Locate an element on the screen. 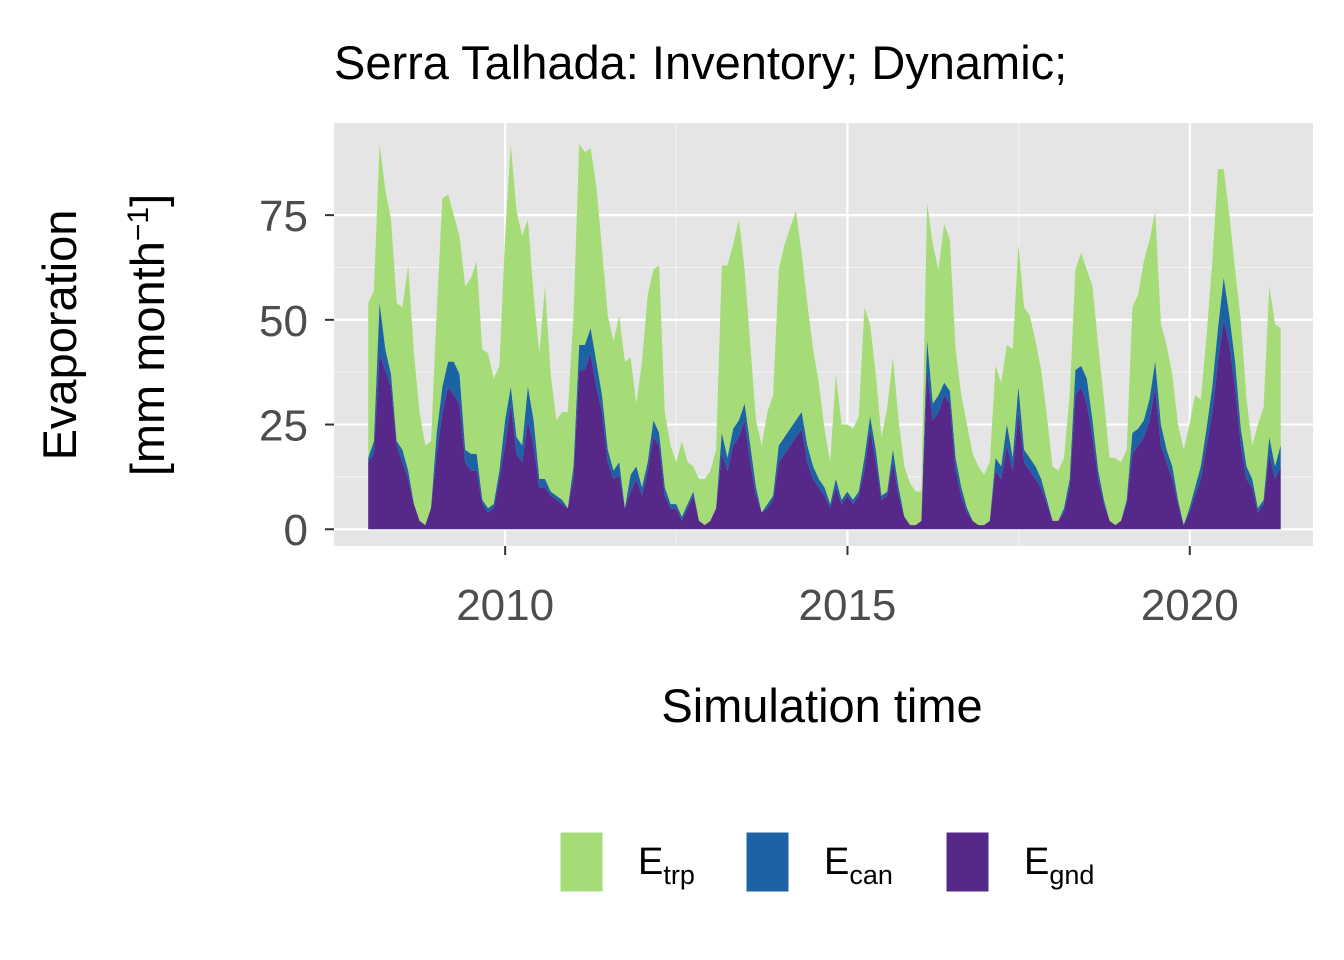 The height and width of the screenshot is (960, 1344). y-axis-ticks: 0 25 50 75 is located at coordinates (296, 373).